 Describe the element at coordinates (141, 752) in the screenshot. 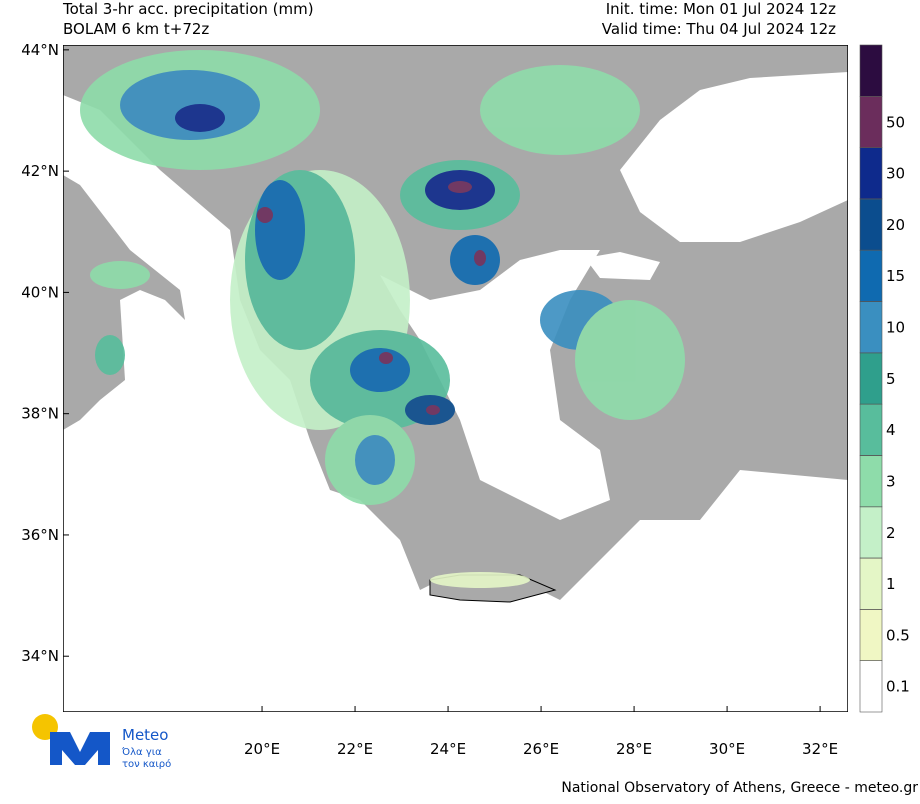

I see `logo-tagline: Όλα για` at that location.